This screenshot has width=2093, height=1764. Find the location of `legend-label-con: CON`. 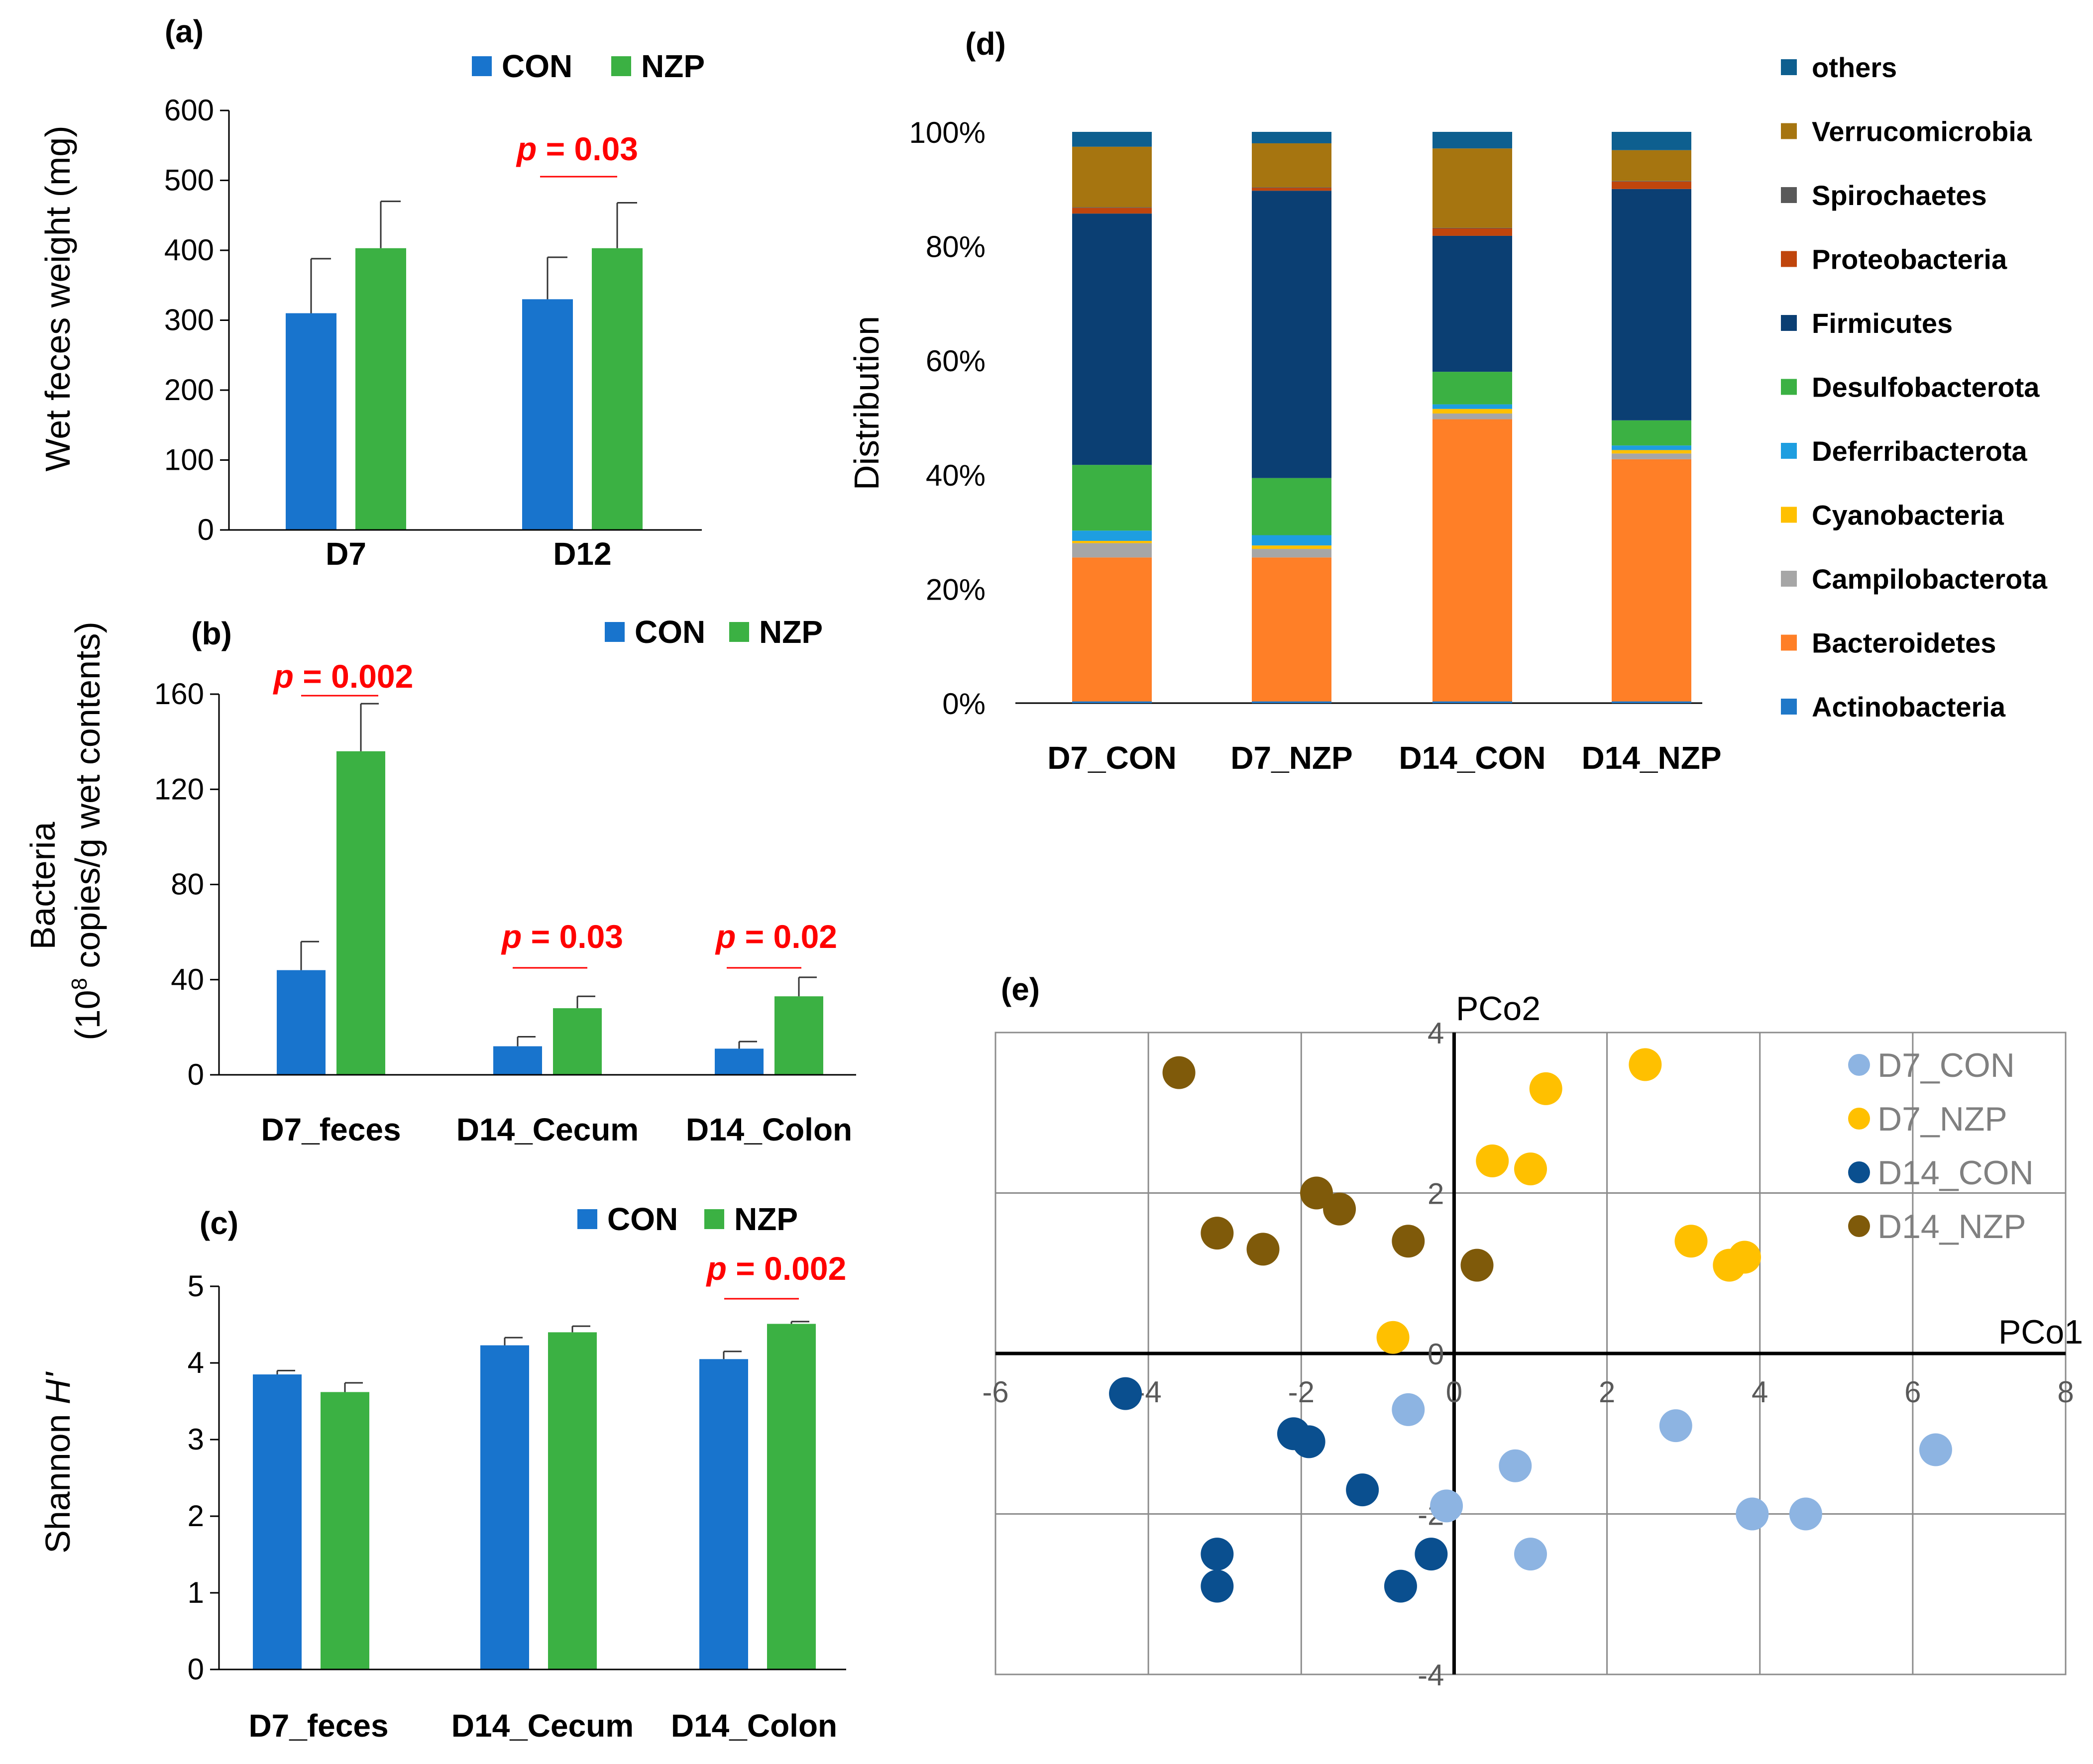

legend-label-con: CON is located at coordinates (670, 632).